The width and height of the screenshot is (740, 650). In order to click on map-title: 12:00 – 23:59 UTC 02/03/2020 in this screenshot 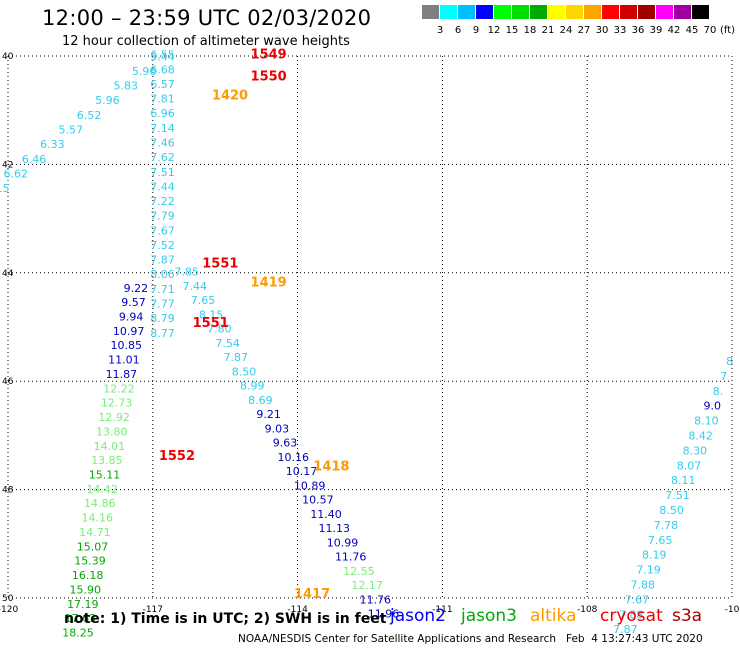, I will do `click(207, 18)`.